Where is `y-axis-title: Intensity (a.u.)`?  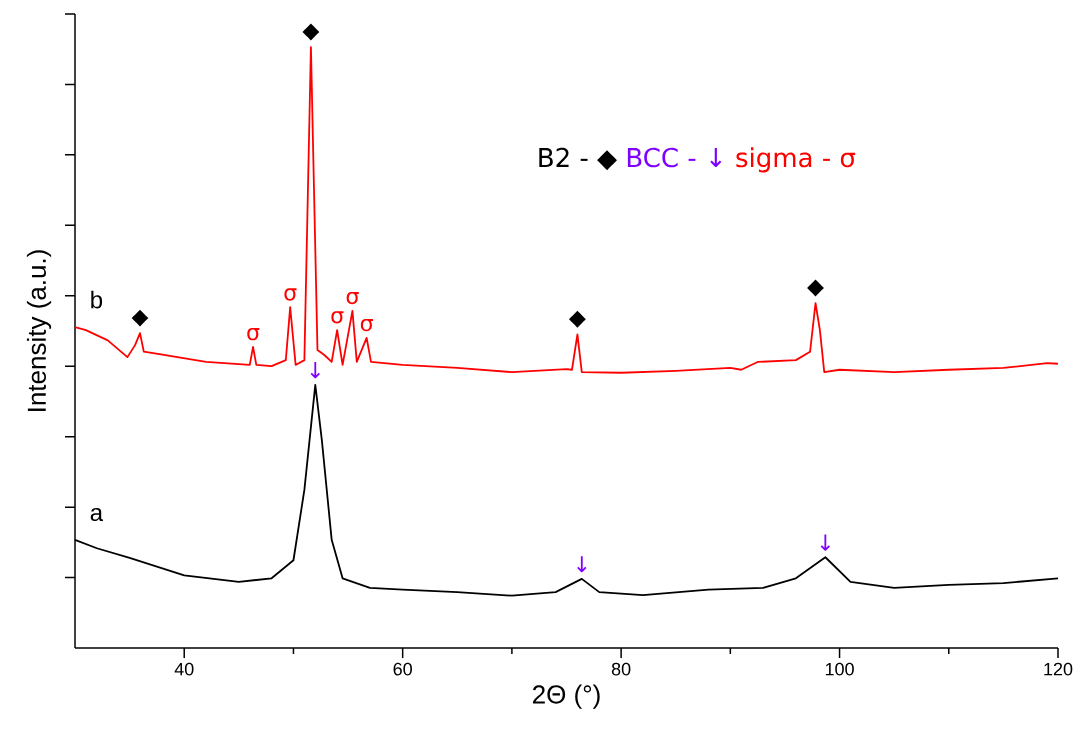
y-axis-title: Intensity (a.u.) is located at coordinates (39, 330).